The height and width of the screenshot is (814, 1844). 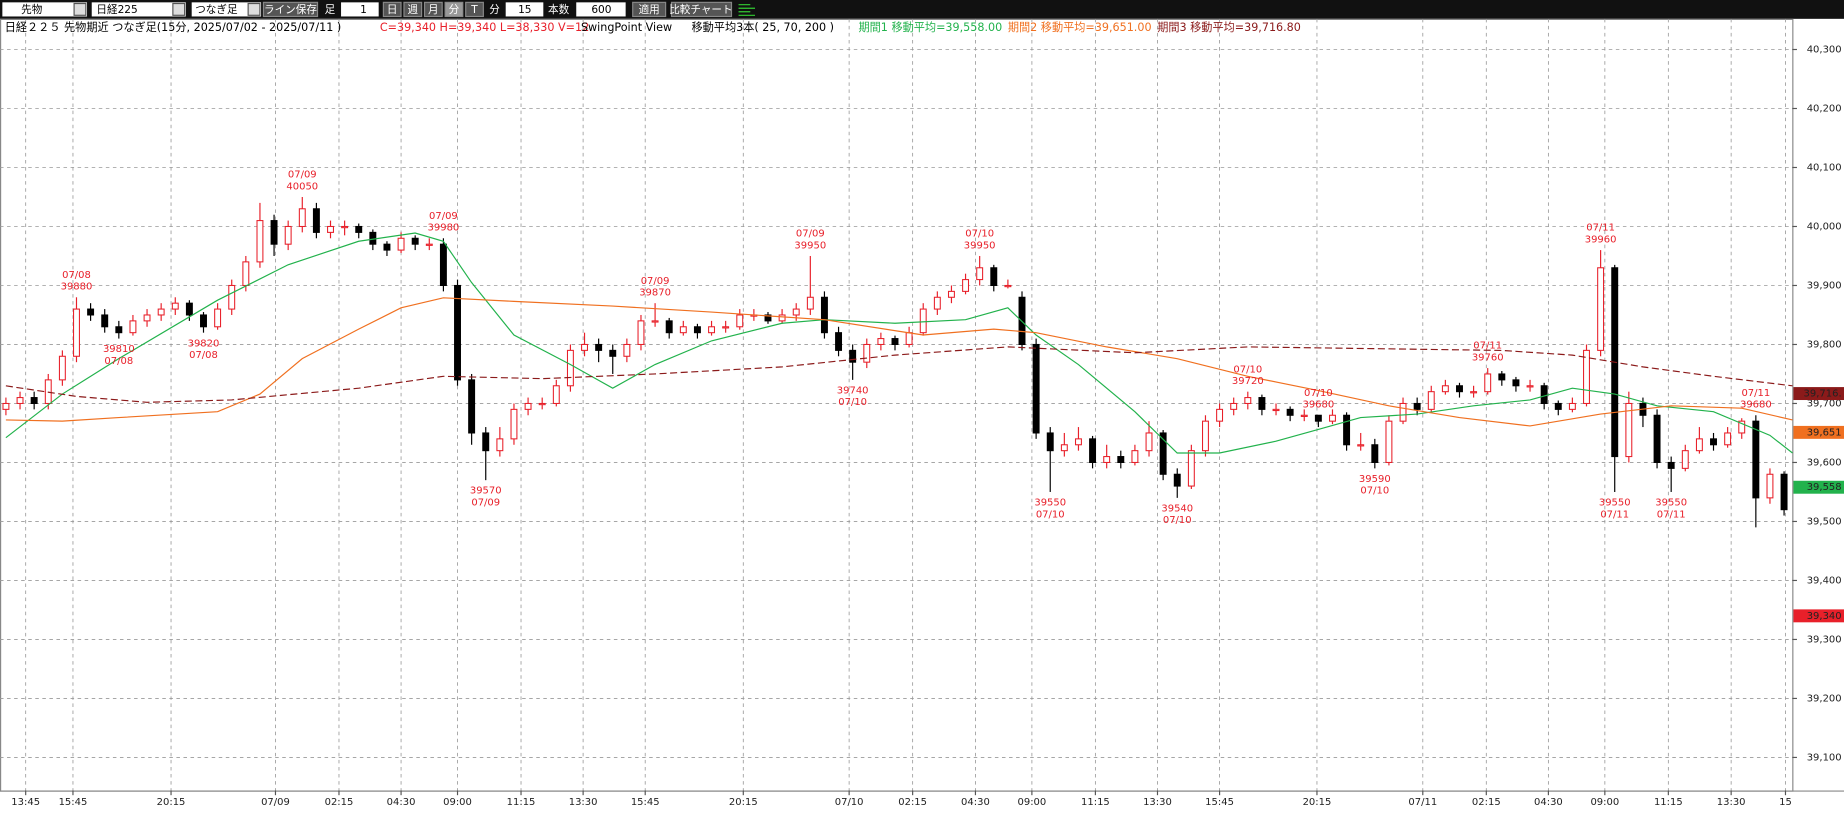 What do you see at coordinates (930, 27) in the screenshot?
I see `ma-label: 期間1 移動平均=39,558.00` at bounding box center [930, 27].